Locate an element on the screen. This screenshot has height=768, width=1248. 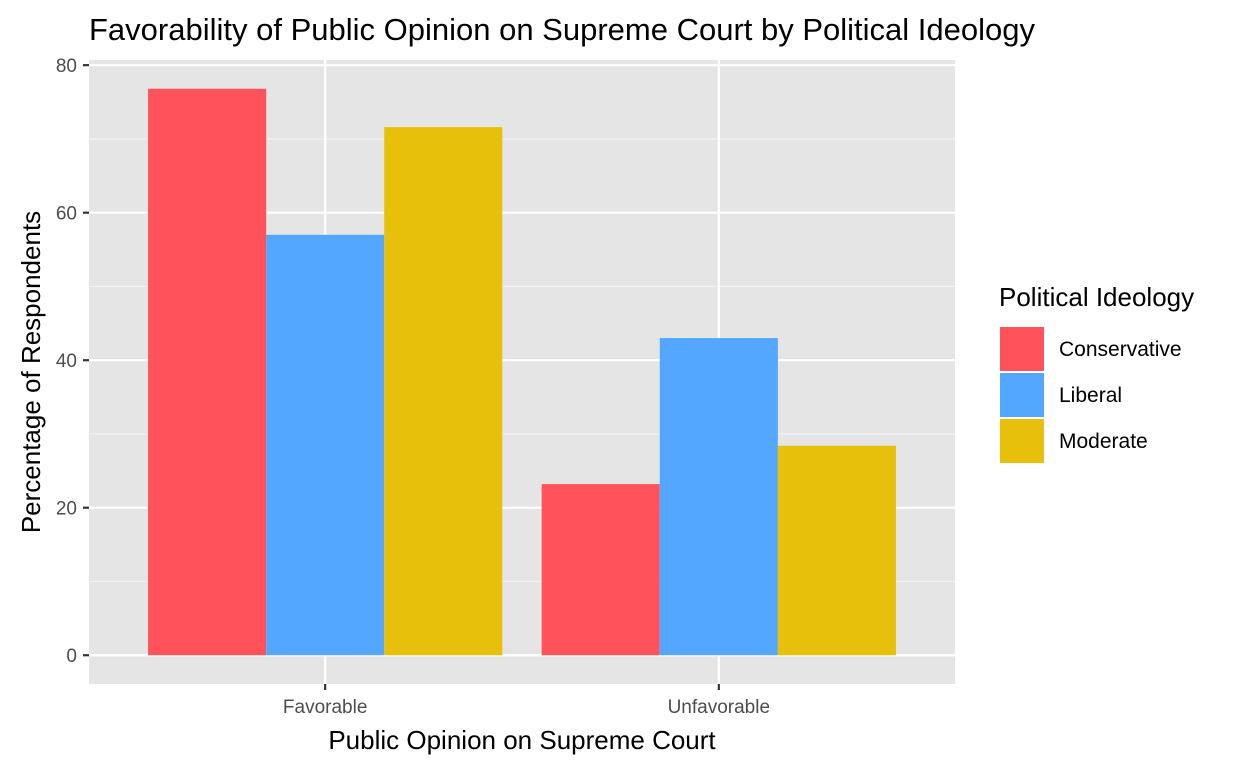
x-axis: Favorable Unfavorable is located at coordinates (526, 701).